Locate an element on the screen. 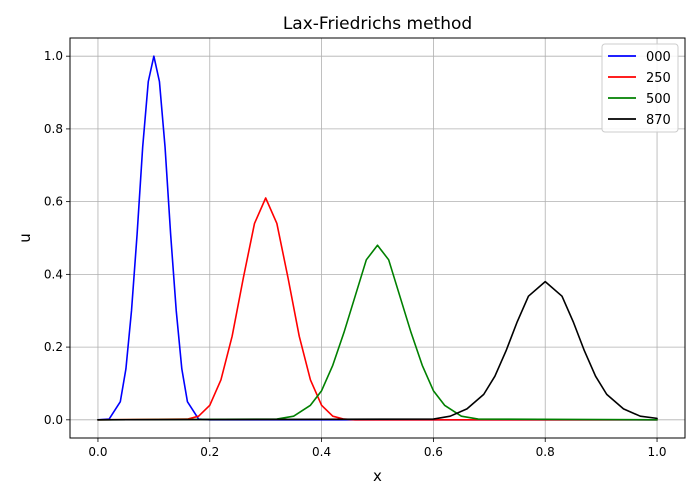 This screenshot has height=500, width=700. legend-label: 870 is located at coordinates (658, 120).